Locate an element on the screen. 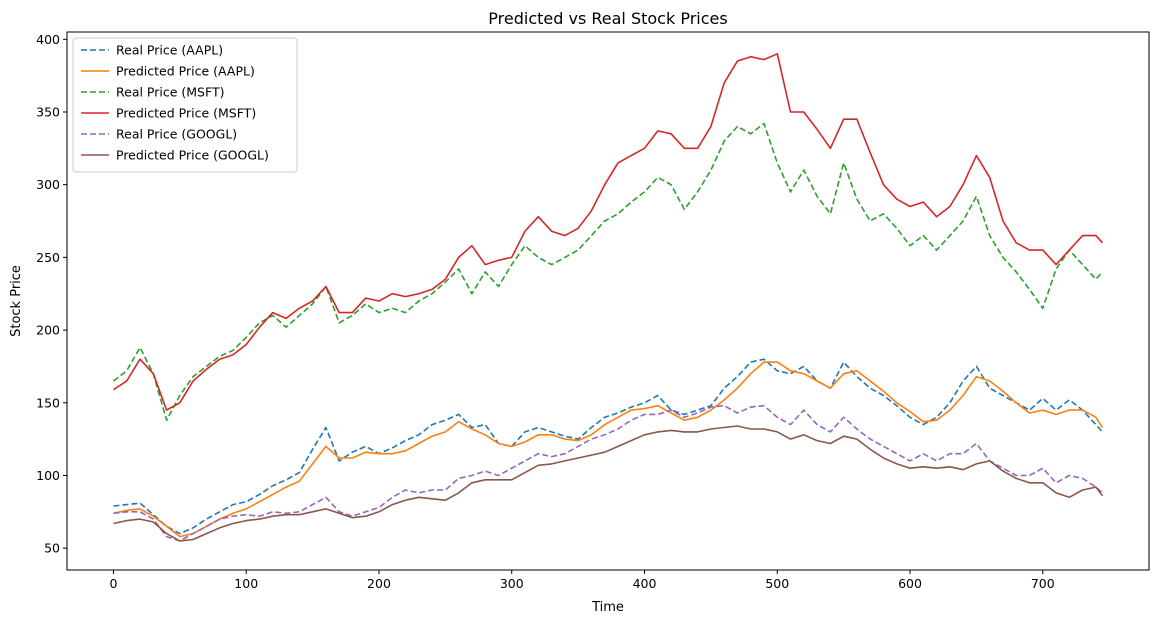 This screenshot has width=1160, height=624. legend-label: Predicted Price (AAPL) is located at coordinates (185, 71).